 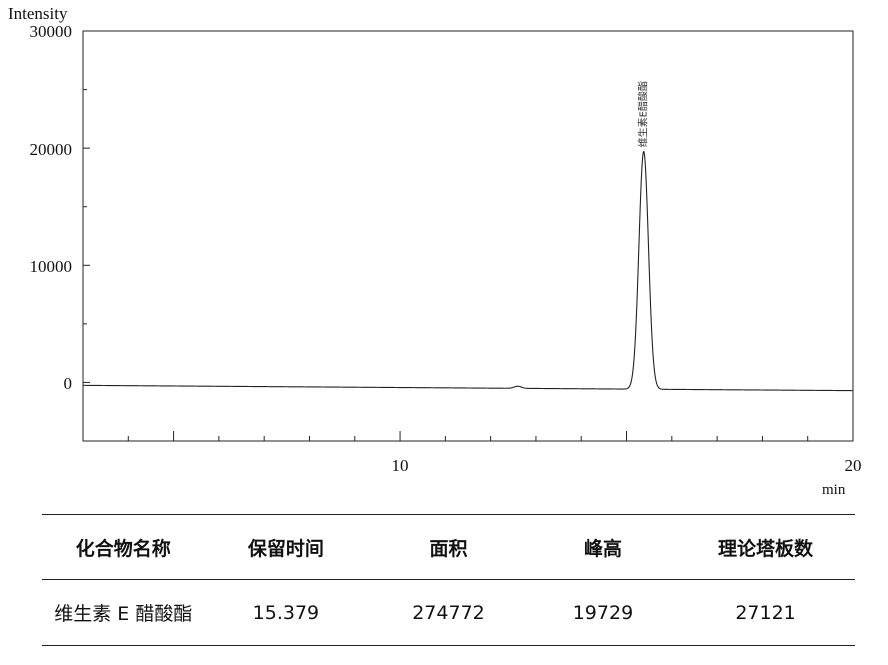 I want to click on header-compound-name: 化合物名称, so click(x=123, y=547).